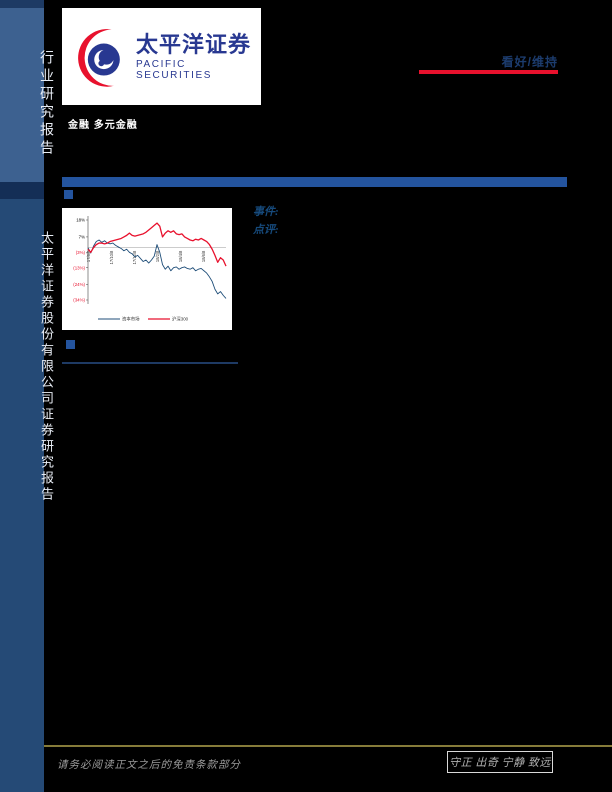 Image resolution: width=612 pixels, height=792 pixels. I want to click on svg-text: 7%, so click(82, 237).